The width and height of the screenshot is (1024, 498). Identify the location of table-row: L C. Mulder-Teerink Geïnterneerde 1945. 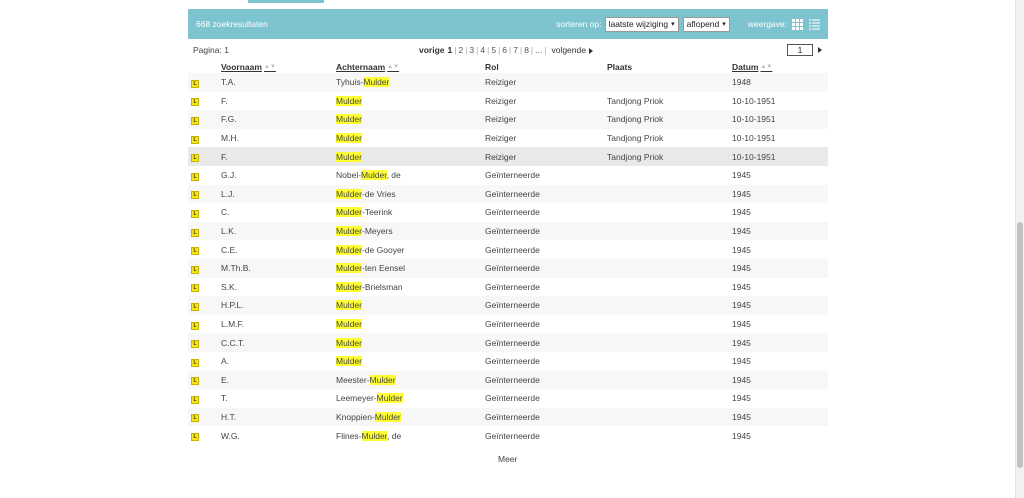
(508, 212).